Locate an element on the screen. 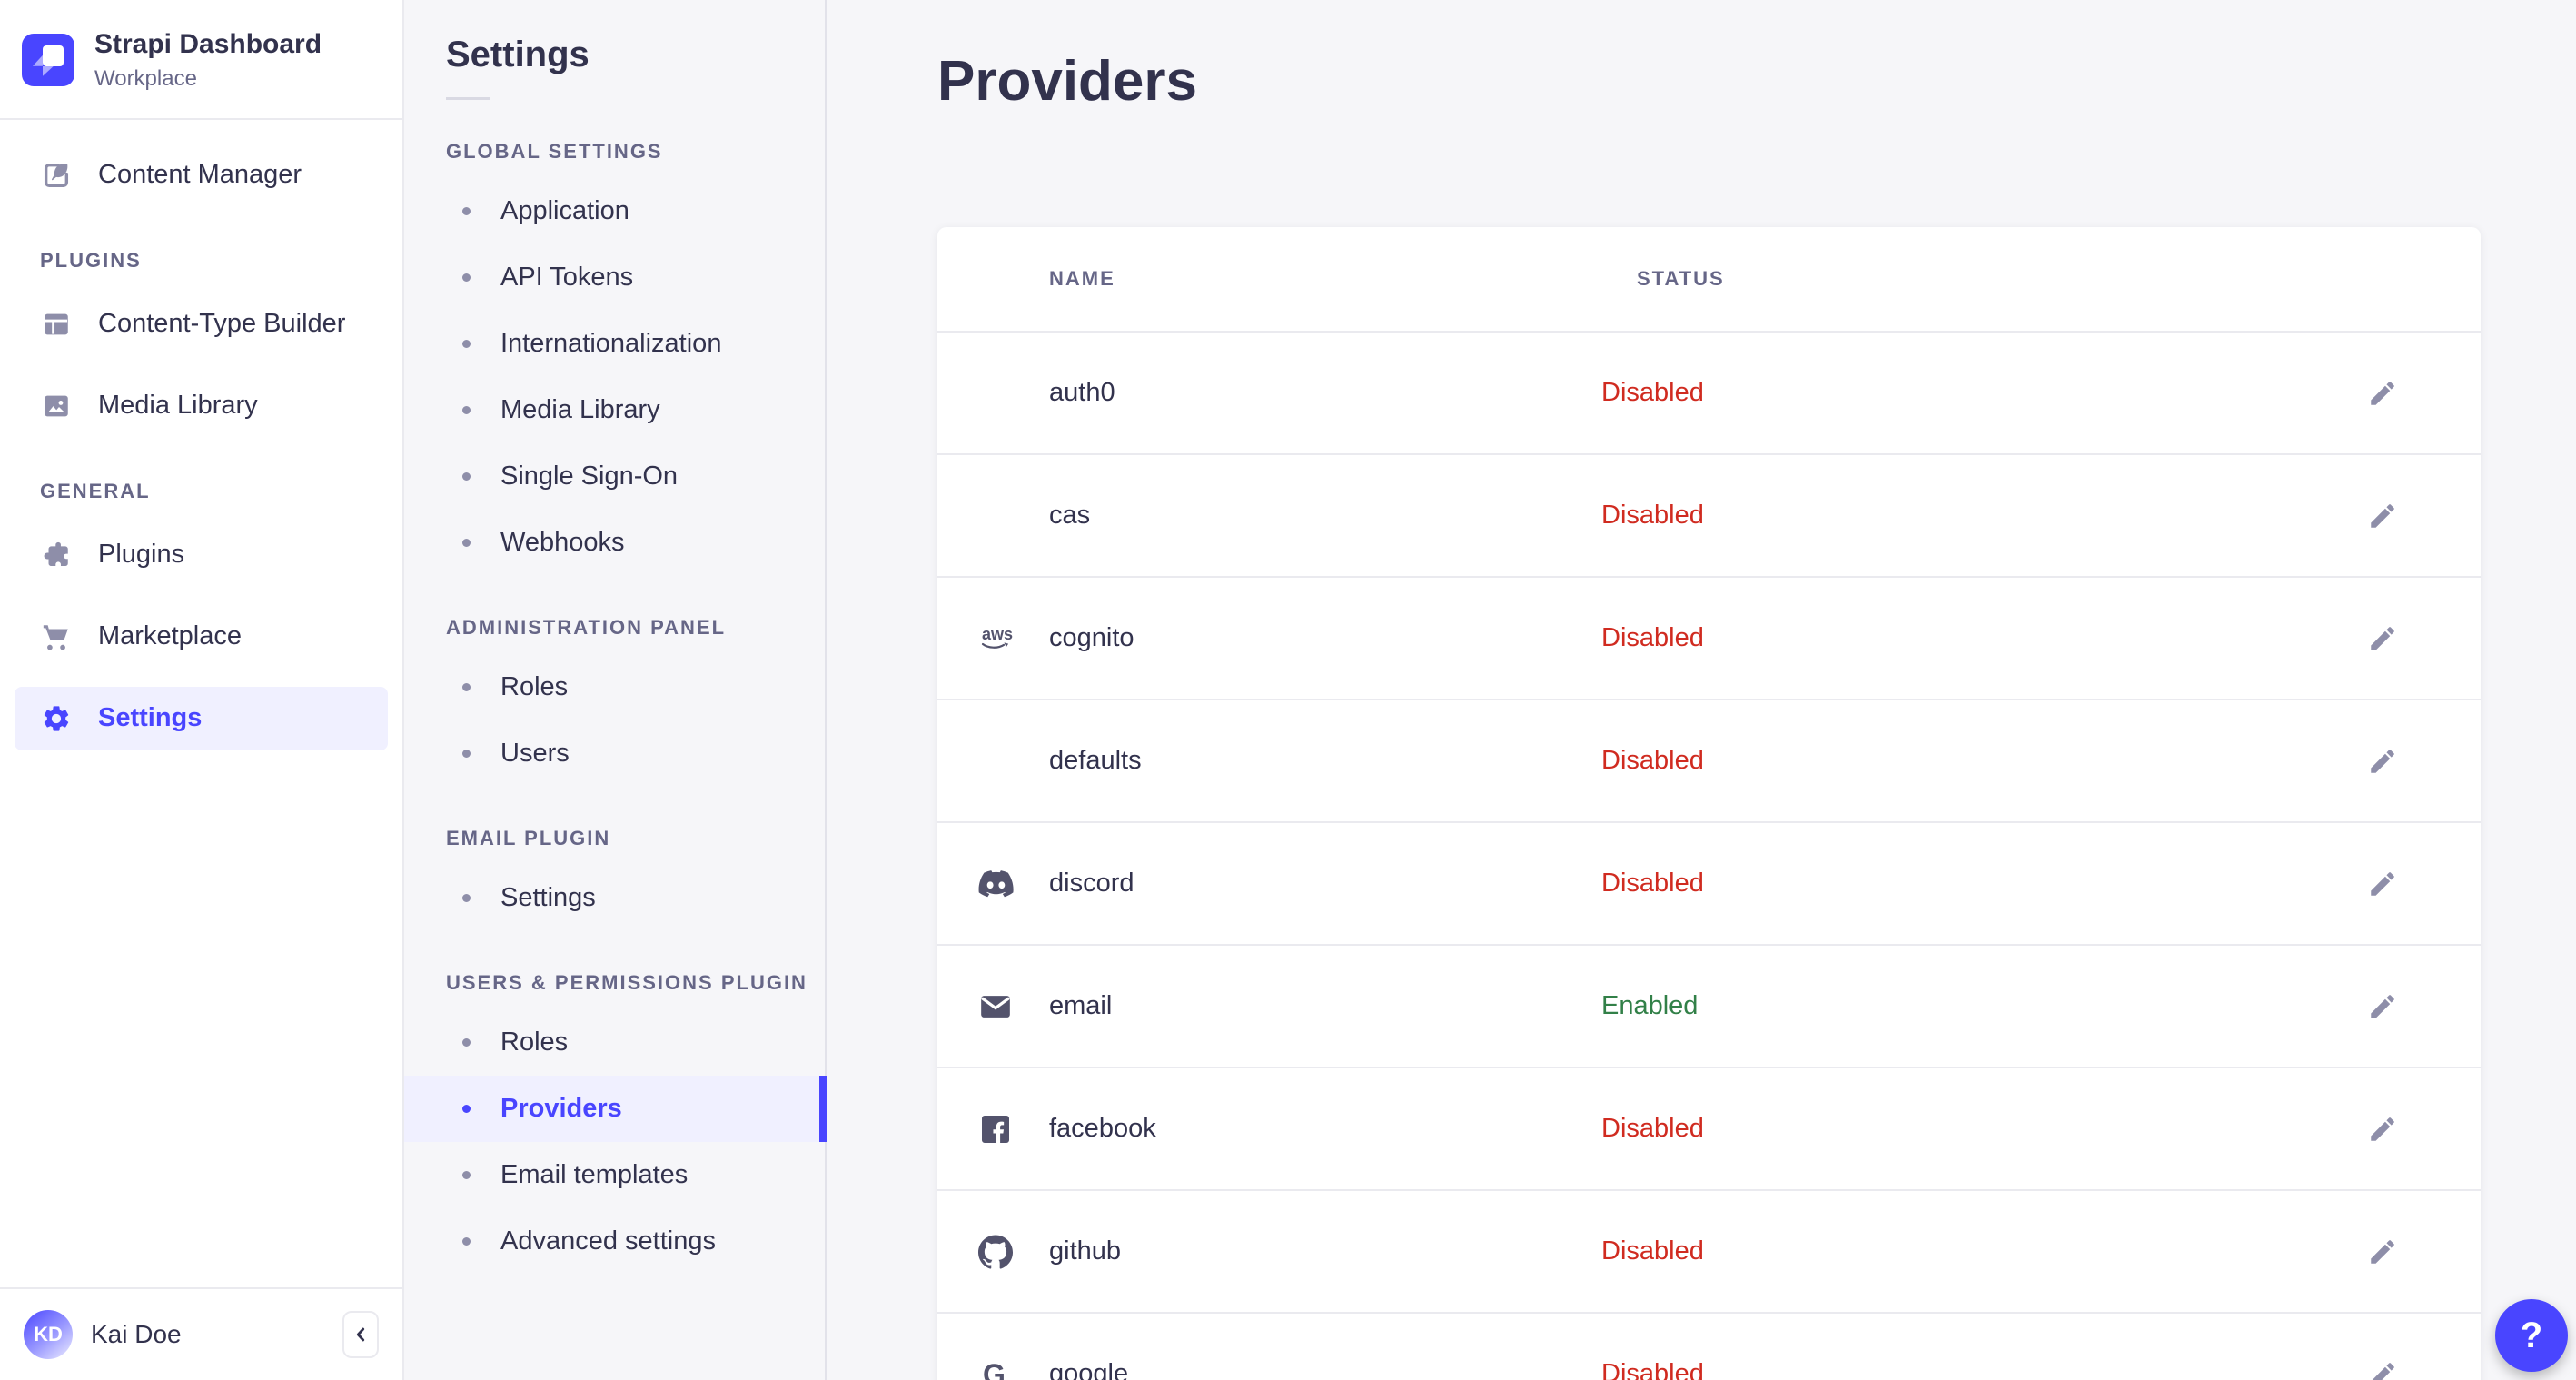 This screenshot has width=2576, height=1380. submenu-item-label: Settings is located at coordinates (548, 897).